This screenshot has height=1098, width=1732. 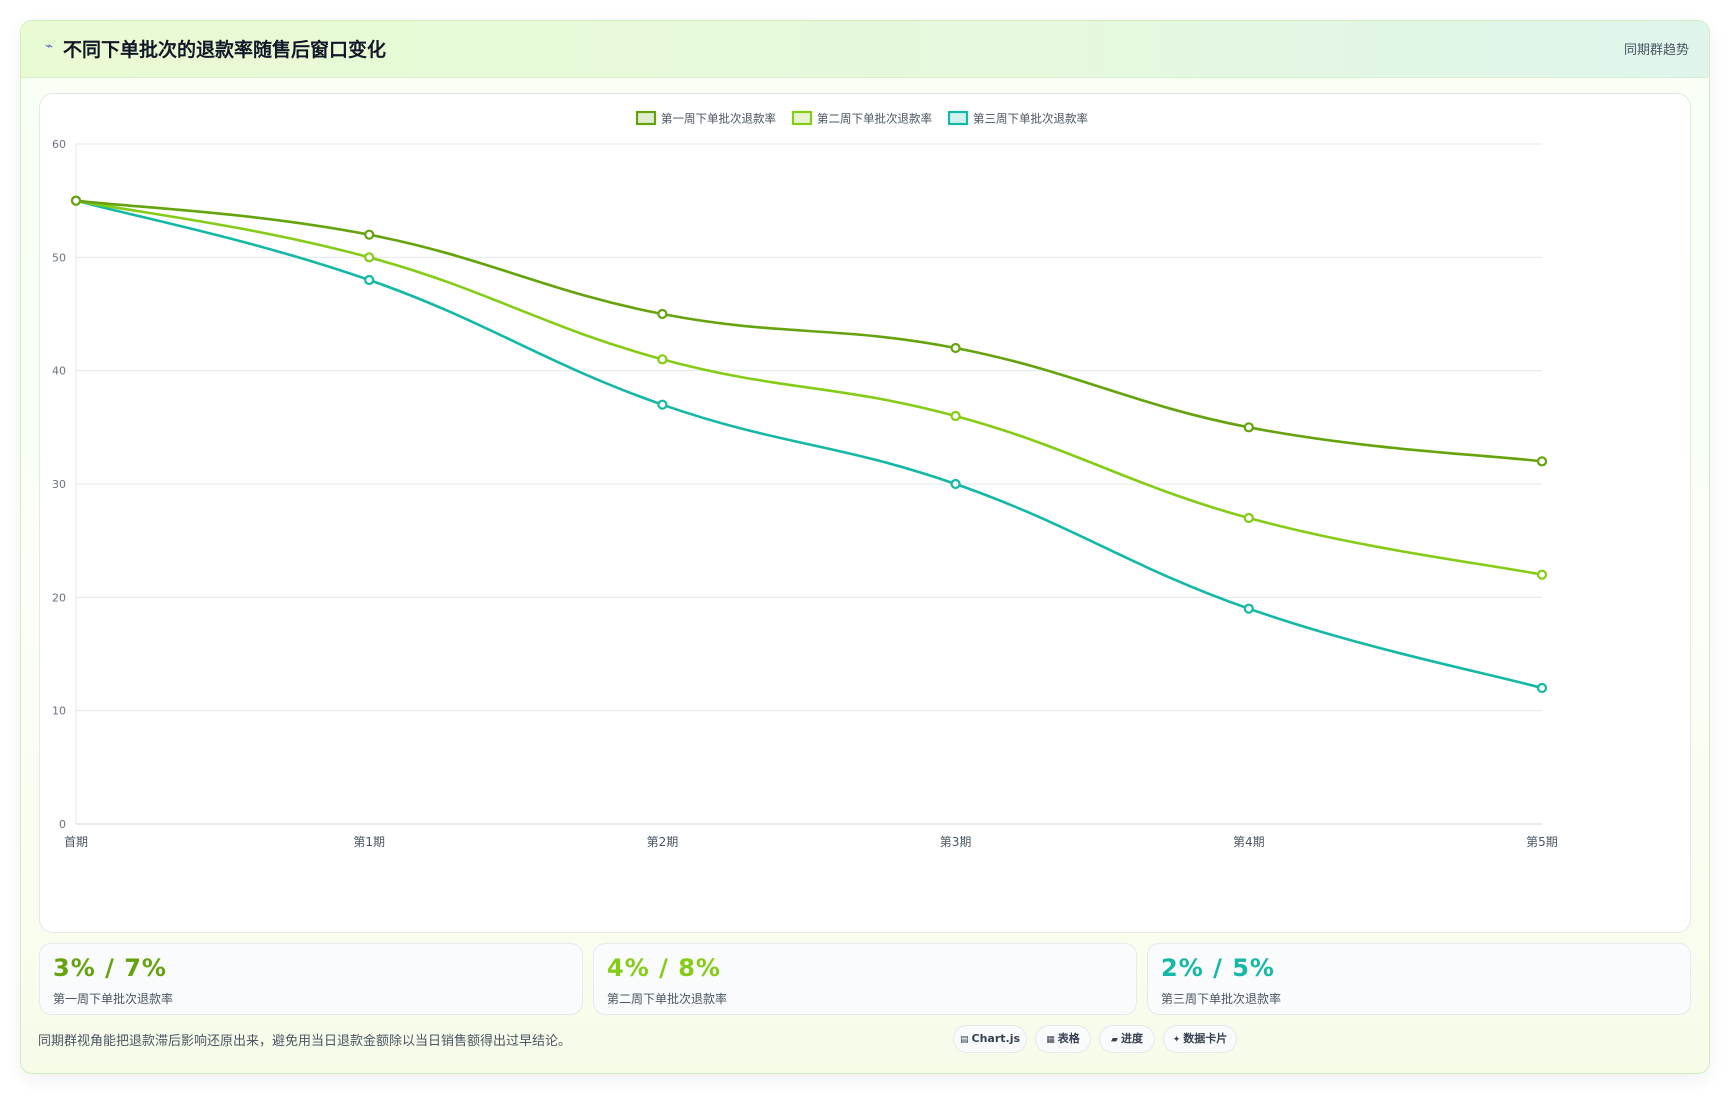 I want to click on table-icon: ▦, so click(x=1050, y=1040).